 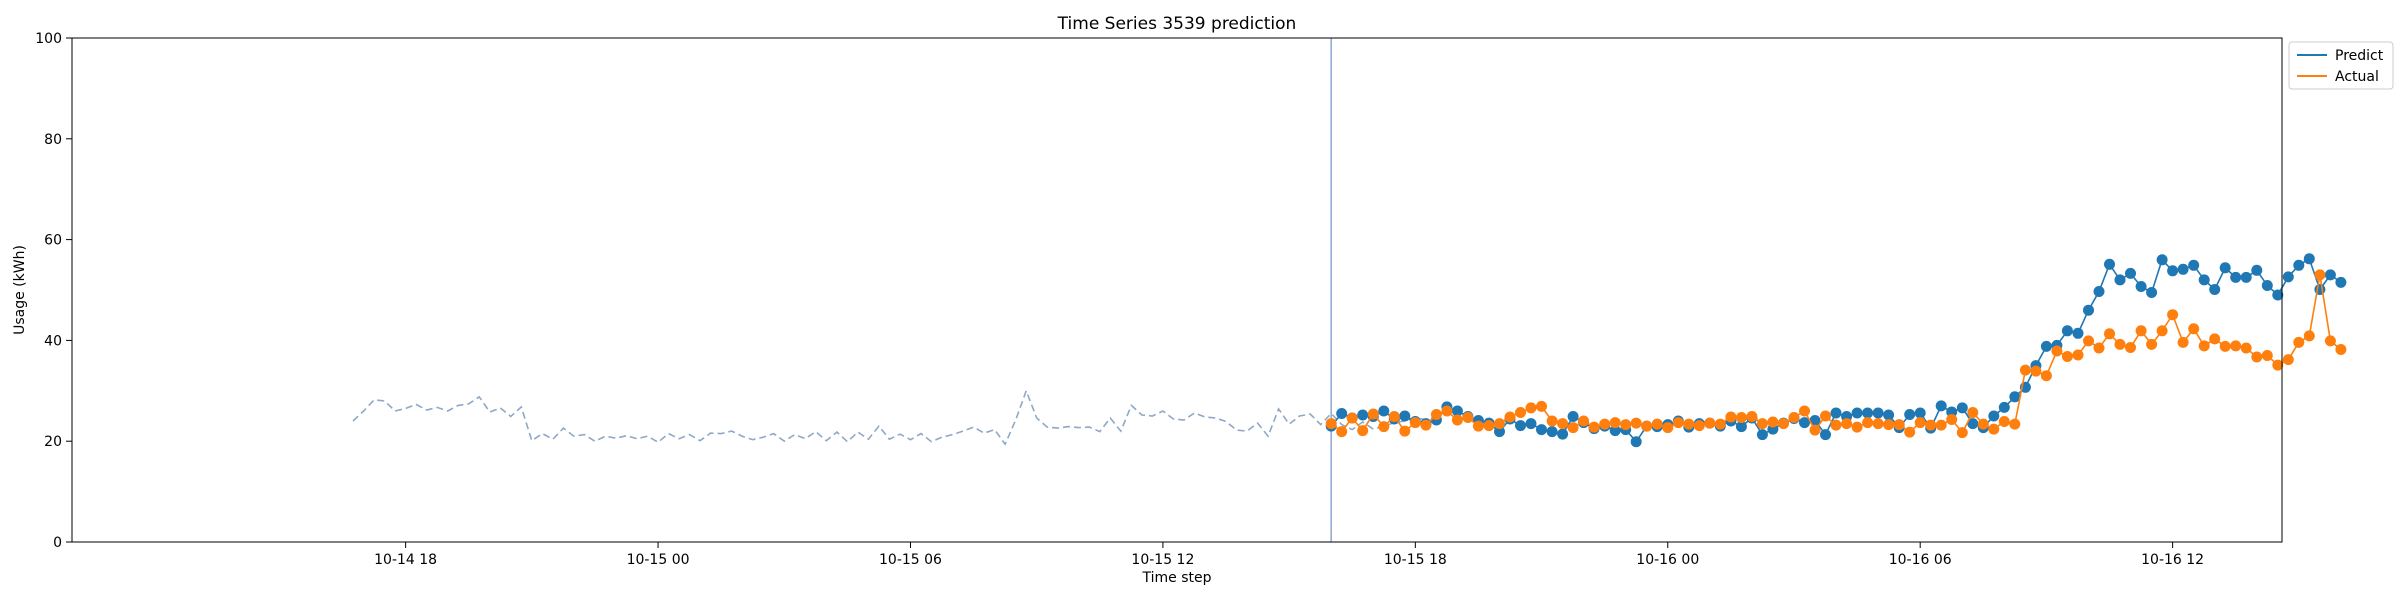 What do you see at coordinates (53, 341) in the screenshot?
I see `y-tick-label: 40` at bounding box center [53, 341].